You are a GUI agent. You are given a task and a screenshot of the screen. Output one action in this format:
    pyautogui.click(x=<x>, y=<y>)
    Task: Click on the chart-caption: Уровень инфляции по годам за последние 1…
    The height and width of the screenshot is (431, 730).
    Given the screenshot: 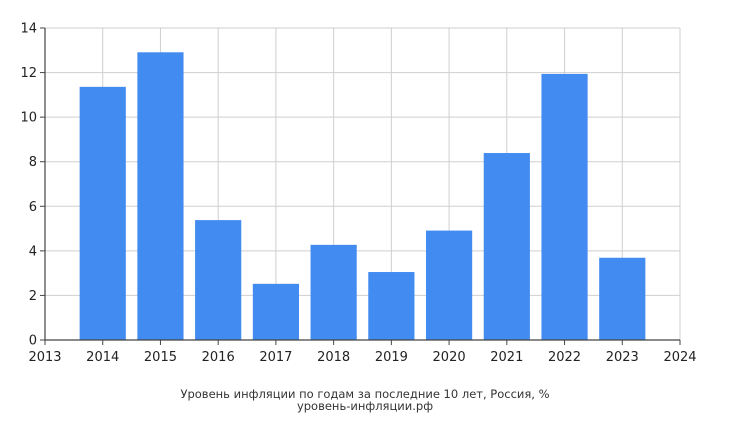 What is the action you would take?
    pyautogui.click(x=365, y=394)
    